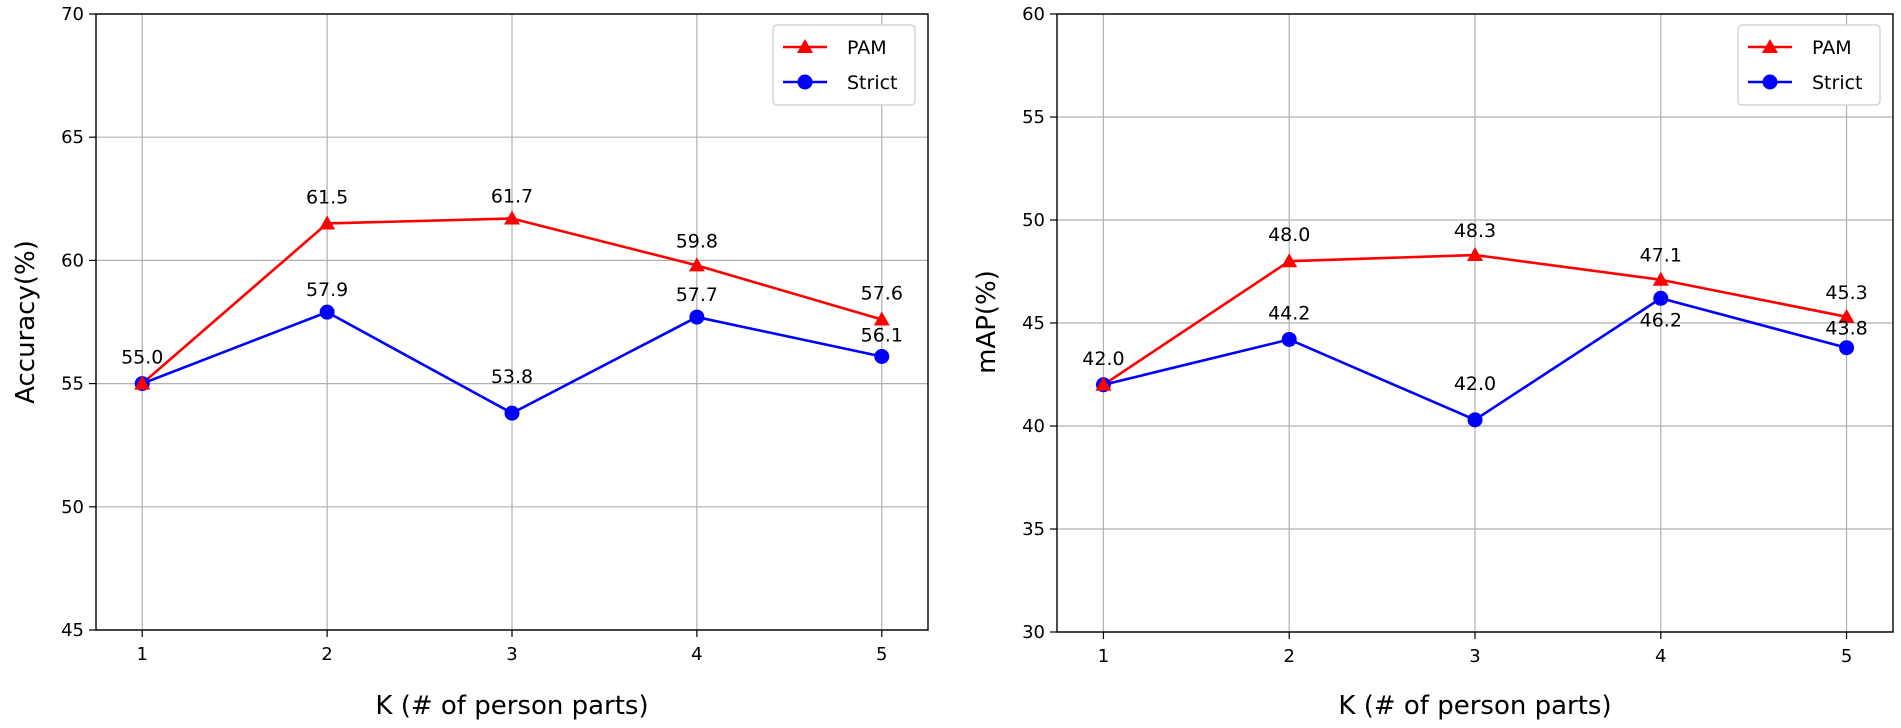 This screenshot has width=1901, height=728. What do you see at coordinates (882, 294) in the screenshot?
I see `data-label-pam: 57.6` at bounding box center [882, 294].